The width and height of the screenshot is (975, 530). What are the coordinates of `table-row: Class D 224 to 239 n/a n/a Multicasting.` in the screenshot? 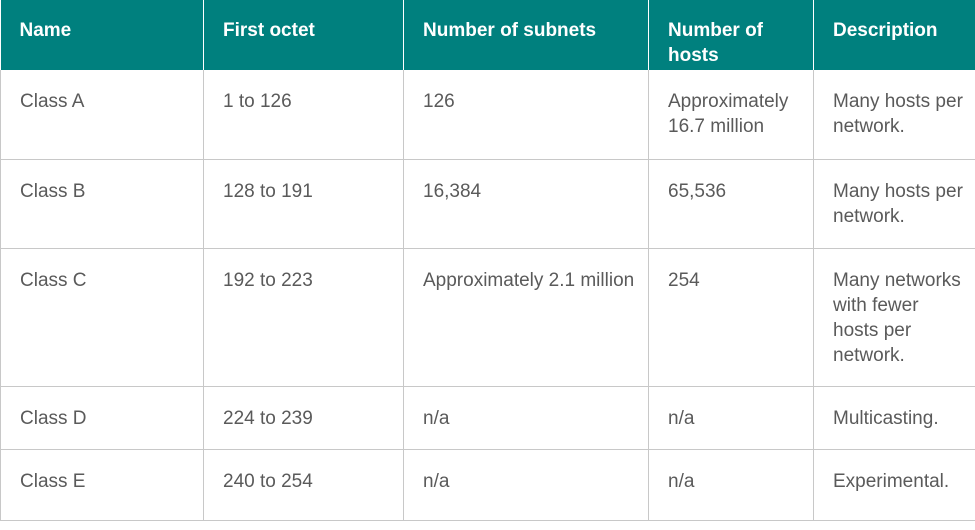 It's located at (487, 418).